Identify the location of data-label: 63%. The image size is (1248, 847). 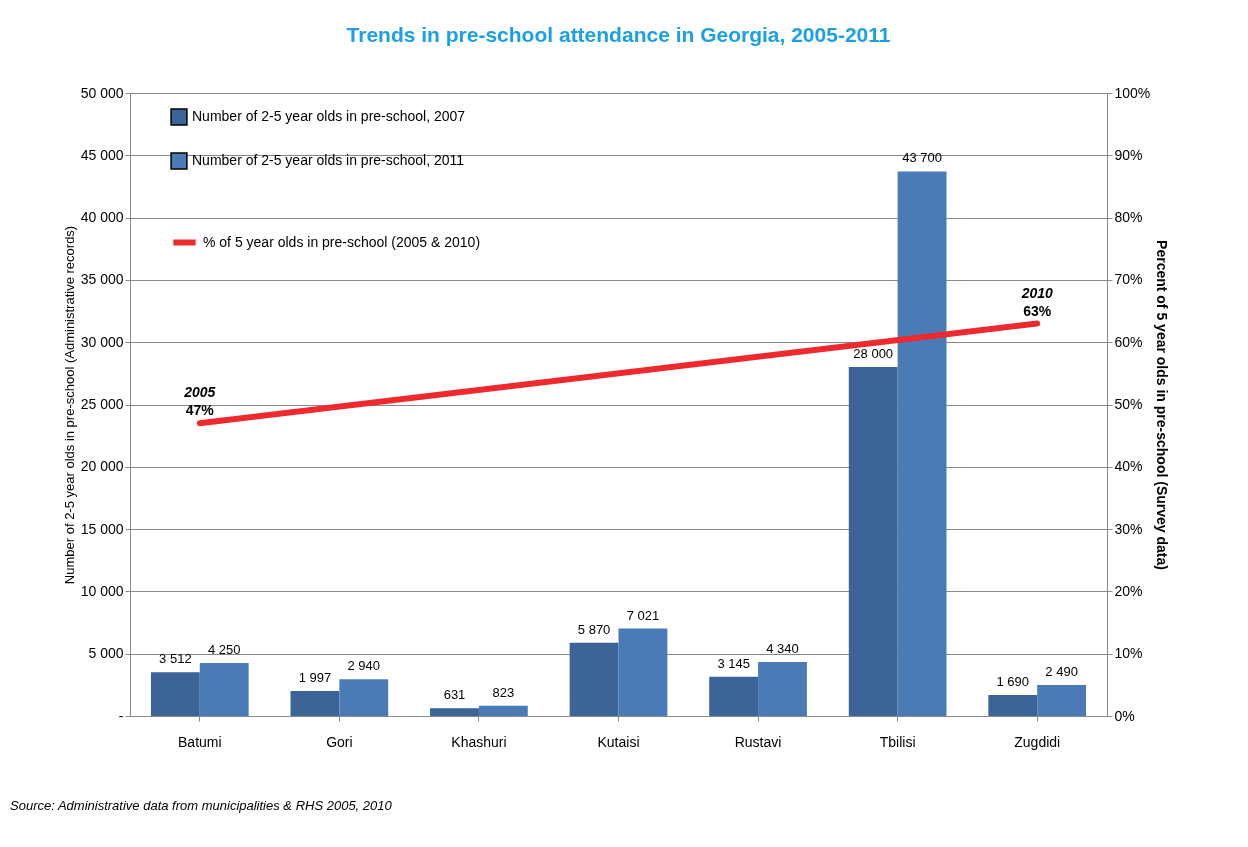
(1037, 310).